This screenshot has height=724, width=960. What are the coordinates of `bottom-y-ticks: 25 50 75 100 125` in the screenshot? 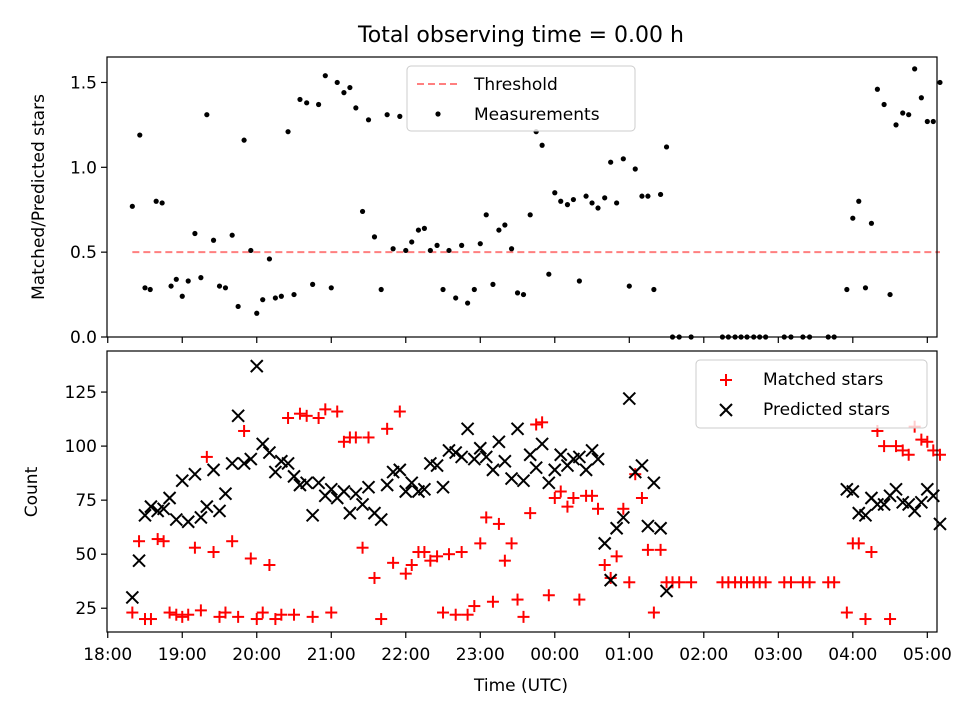 It's located at (86, 501).